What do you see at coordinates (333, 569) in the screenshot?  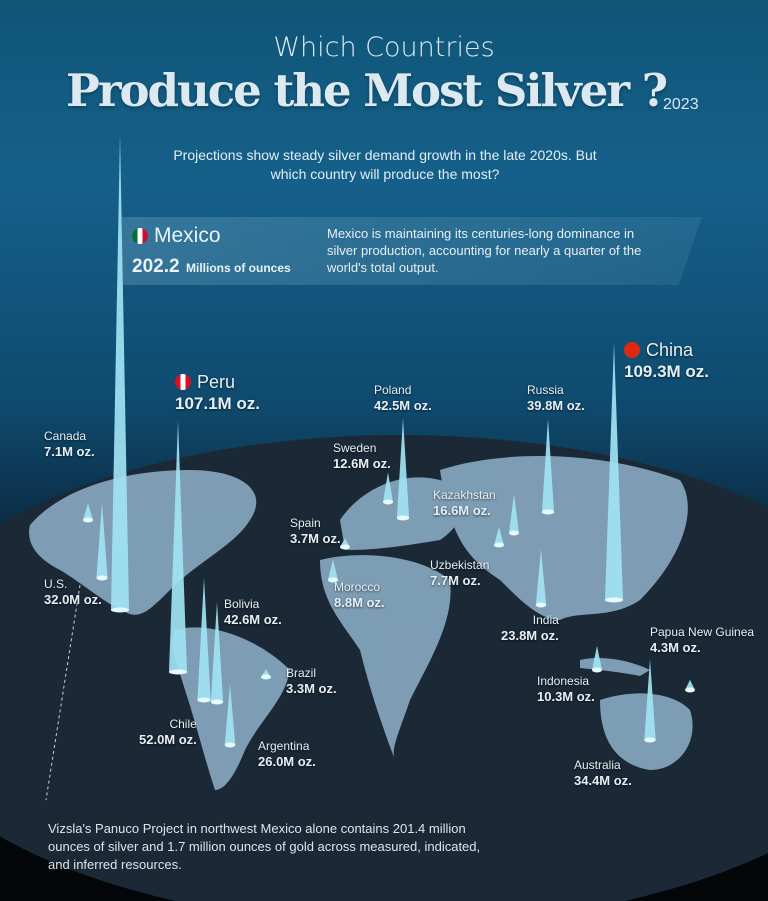 I see `spike-morocco` at bounding box center [333, 569].